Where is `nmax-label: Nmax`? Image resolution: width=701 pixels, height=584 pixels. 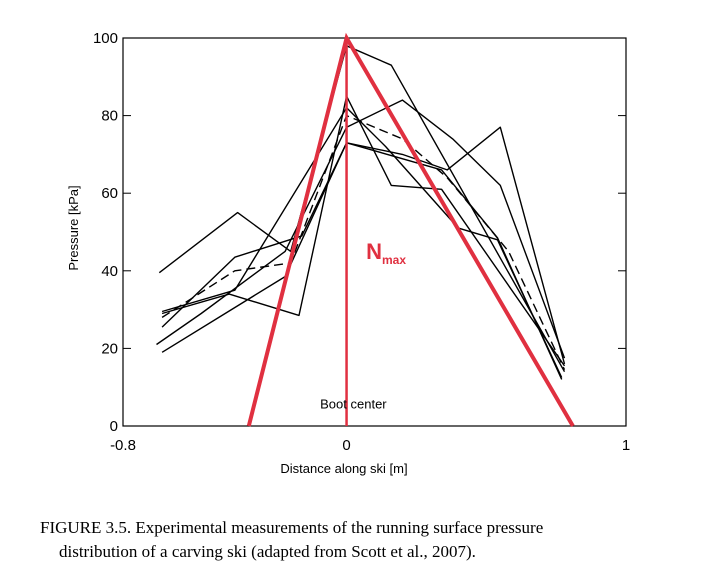 nmax-label: Nmax is located at coordinates (386, 253).